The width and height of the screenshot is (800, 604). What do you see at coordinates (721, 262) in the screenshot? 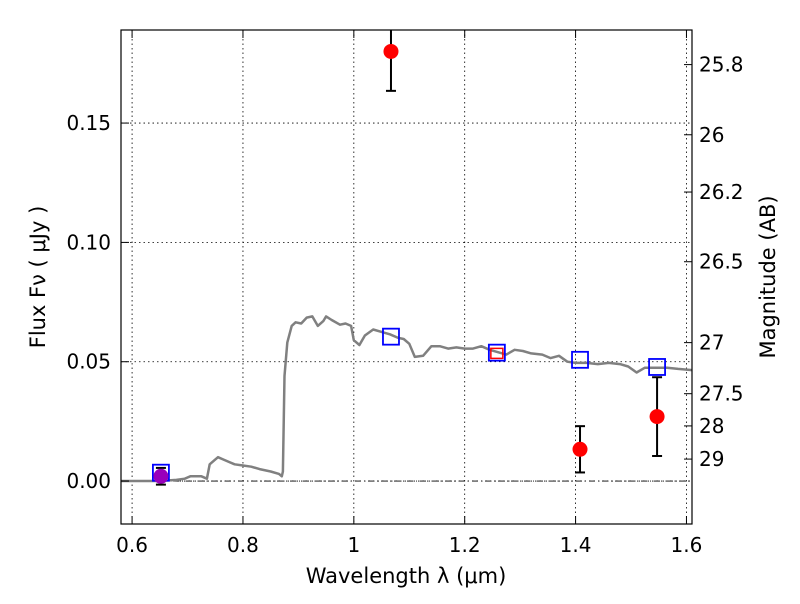
I see `y2-tick-label: 26.5` at bounding box center [721, 262].